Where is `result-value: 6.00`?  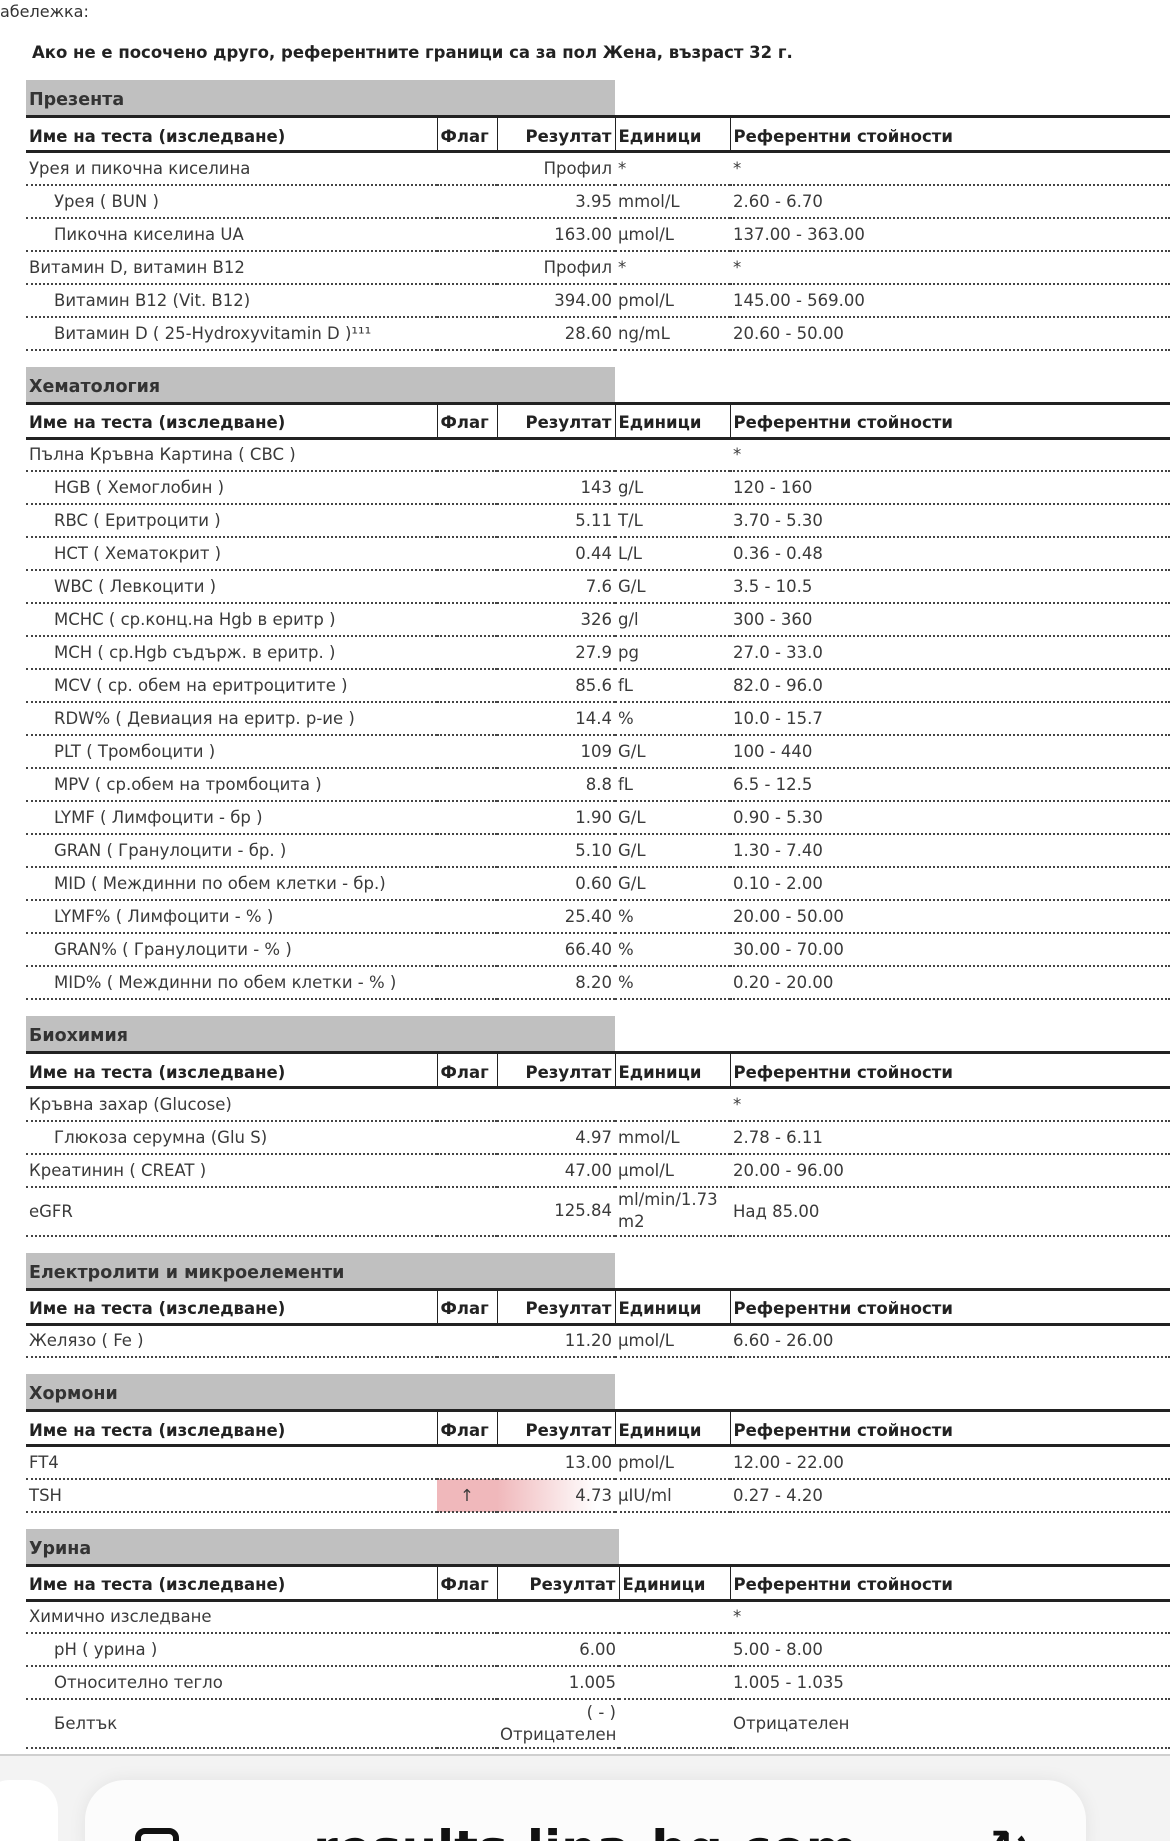 result-value: 6.00 is located at coordinates (558, 1650).